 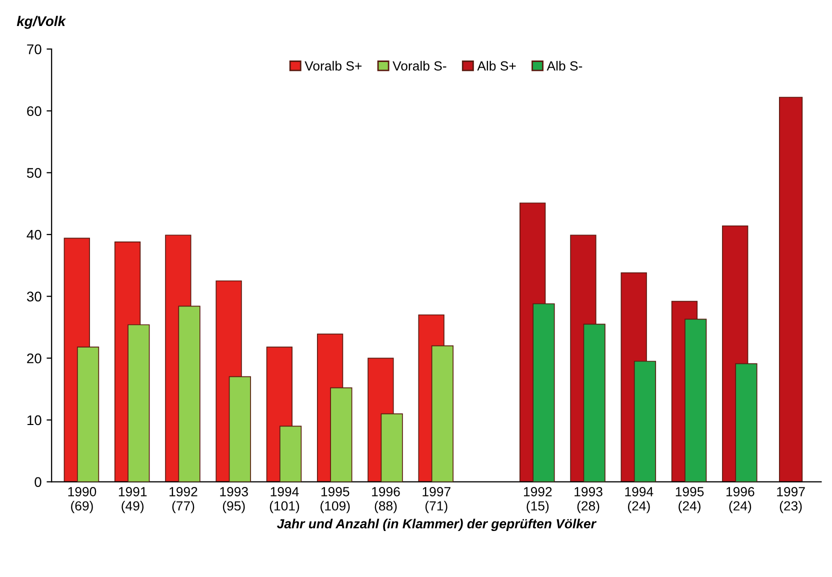 I want to click on y-tick-label: 0, so click(x=38, y=482).